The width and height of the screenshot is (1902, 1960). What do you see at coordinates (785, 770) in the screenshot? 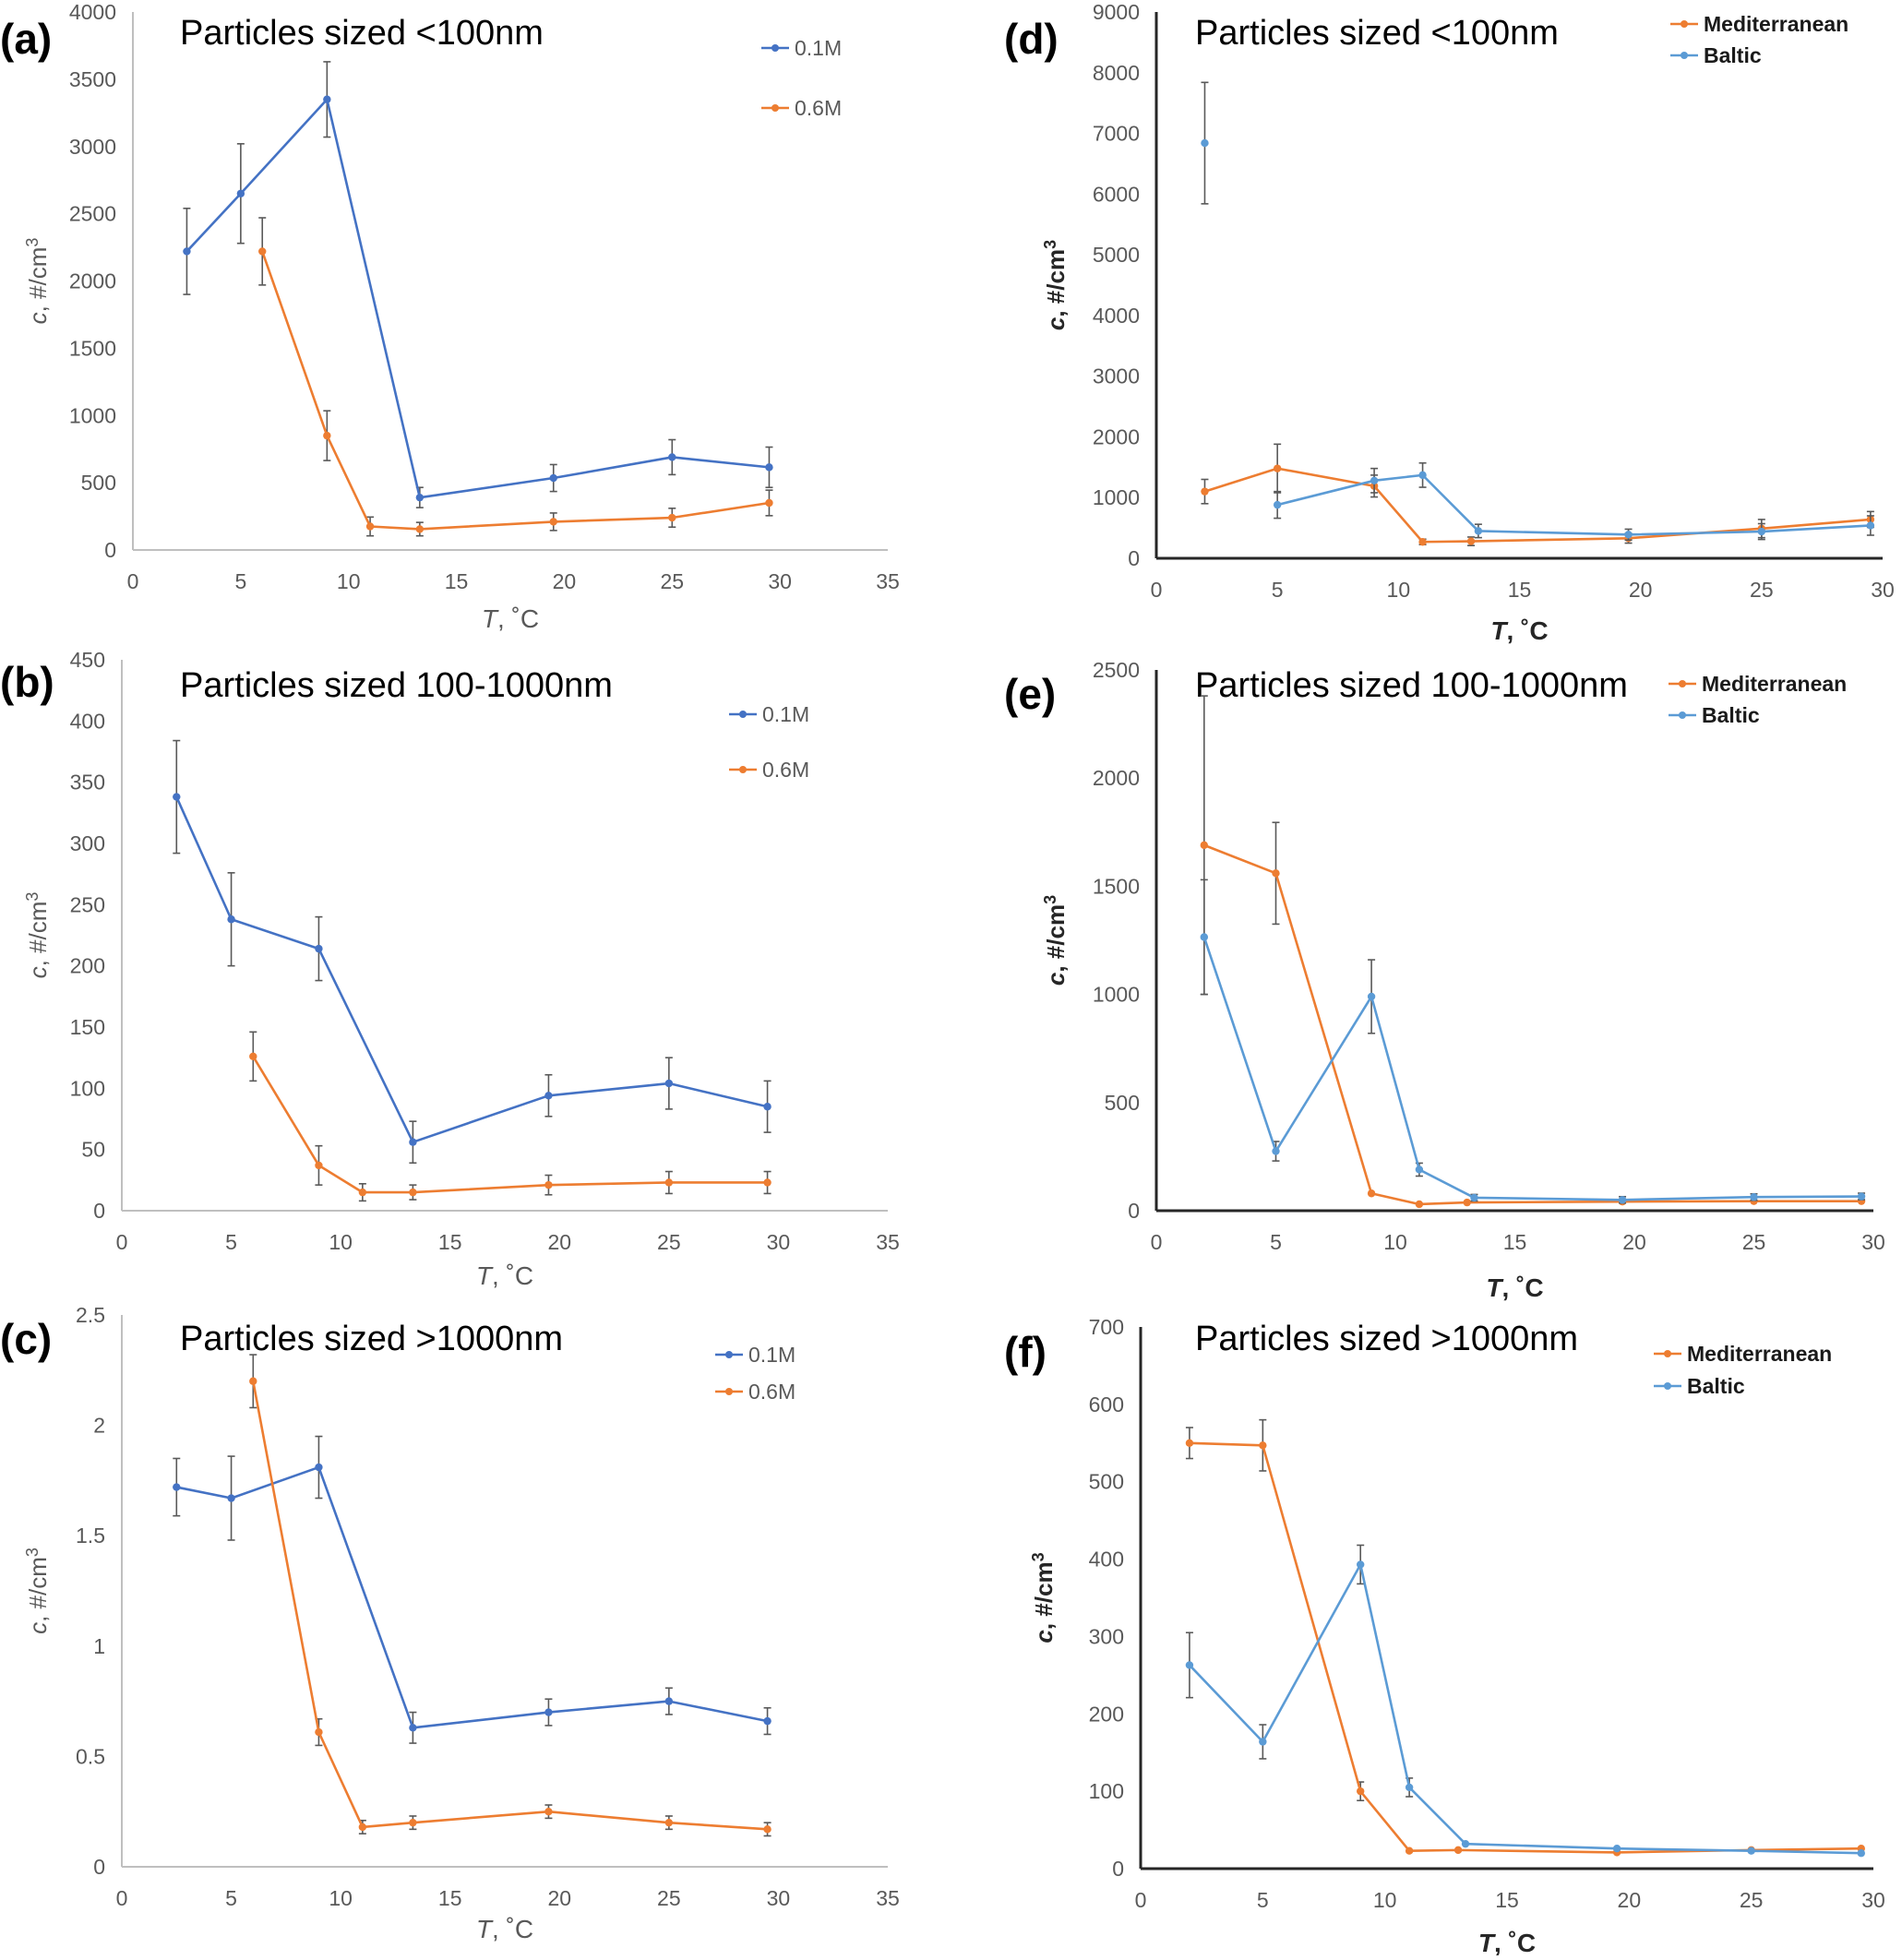
I see `legend-label: 0.6M` at bounding box center [785, 770].